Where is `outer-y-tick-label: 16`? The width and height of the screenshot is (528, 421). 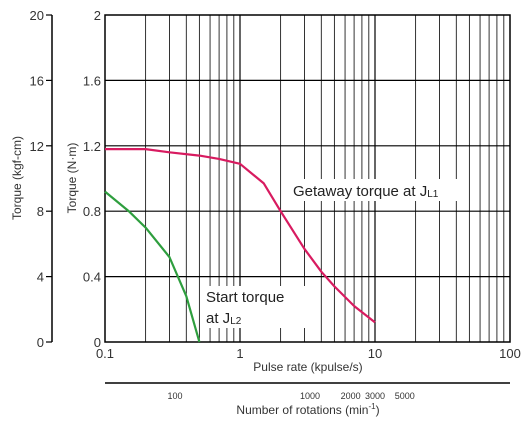 outer-y-tick-label: 16 is located at coordinates (37, 80).